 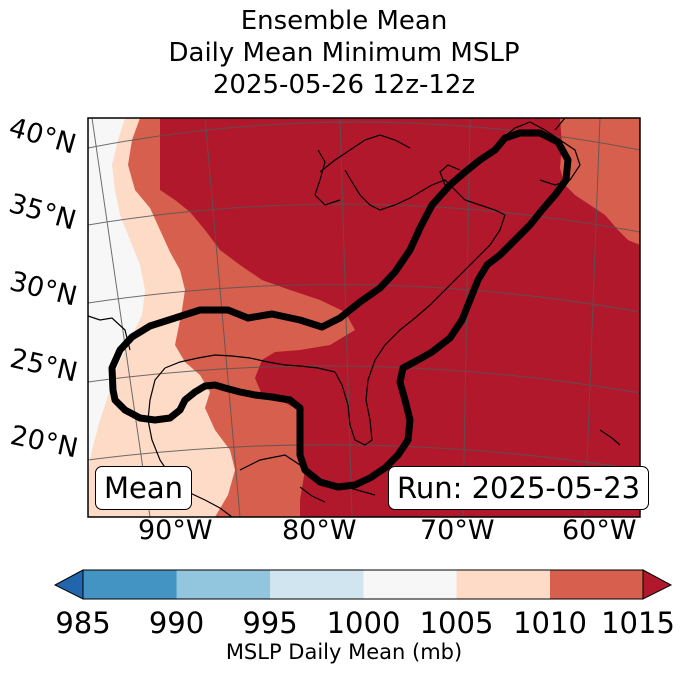 I want to click on colorbar-extend-low, so click(x=68, y=584).